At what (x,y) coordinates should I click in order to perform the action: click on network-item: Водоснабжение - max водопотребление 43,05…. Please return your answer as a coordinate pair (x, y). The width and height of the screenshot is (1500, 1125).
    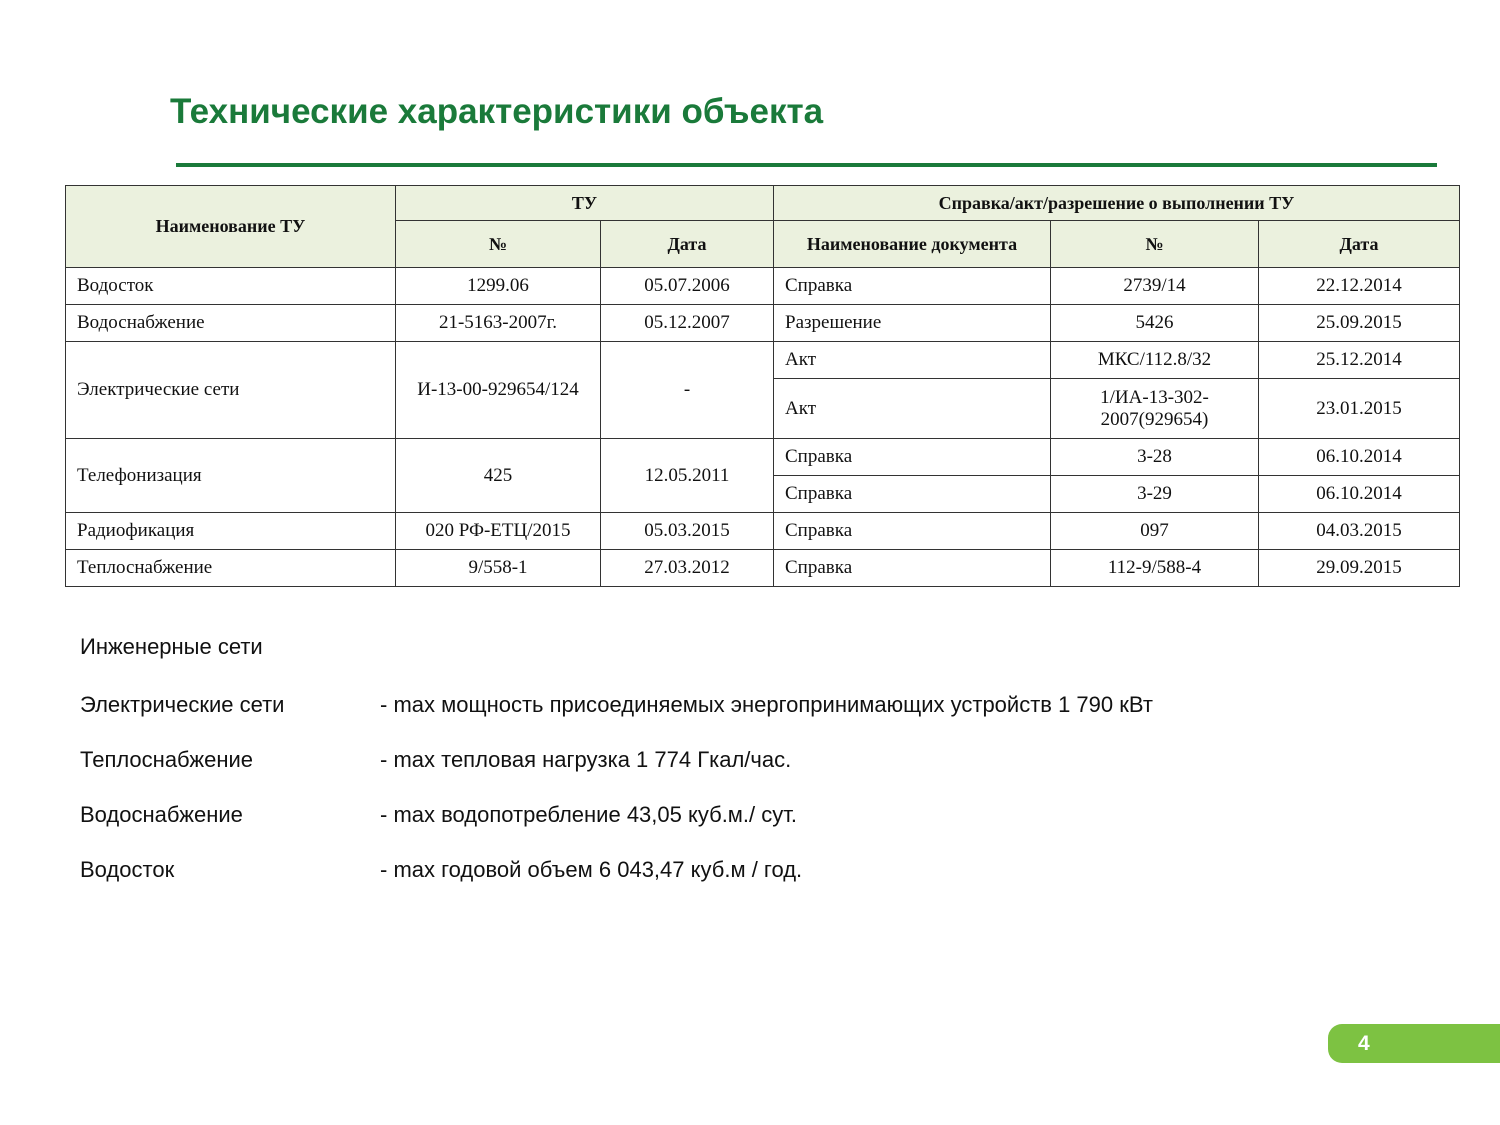
    Looking at the image, I should click on (438, 815).